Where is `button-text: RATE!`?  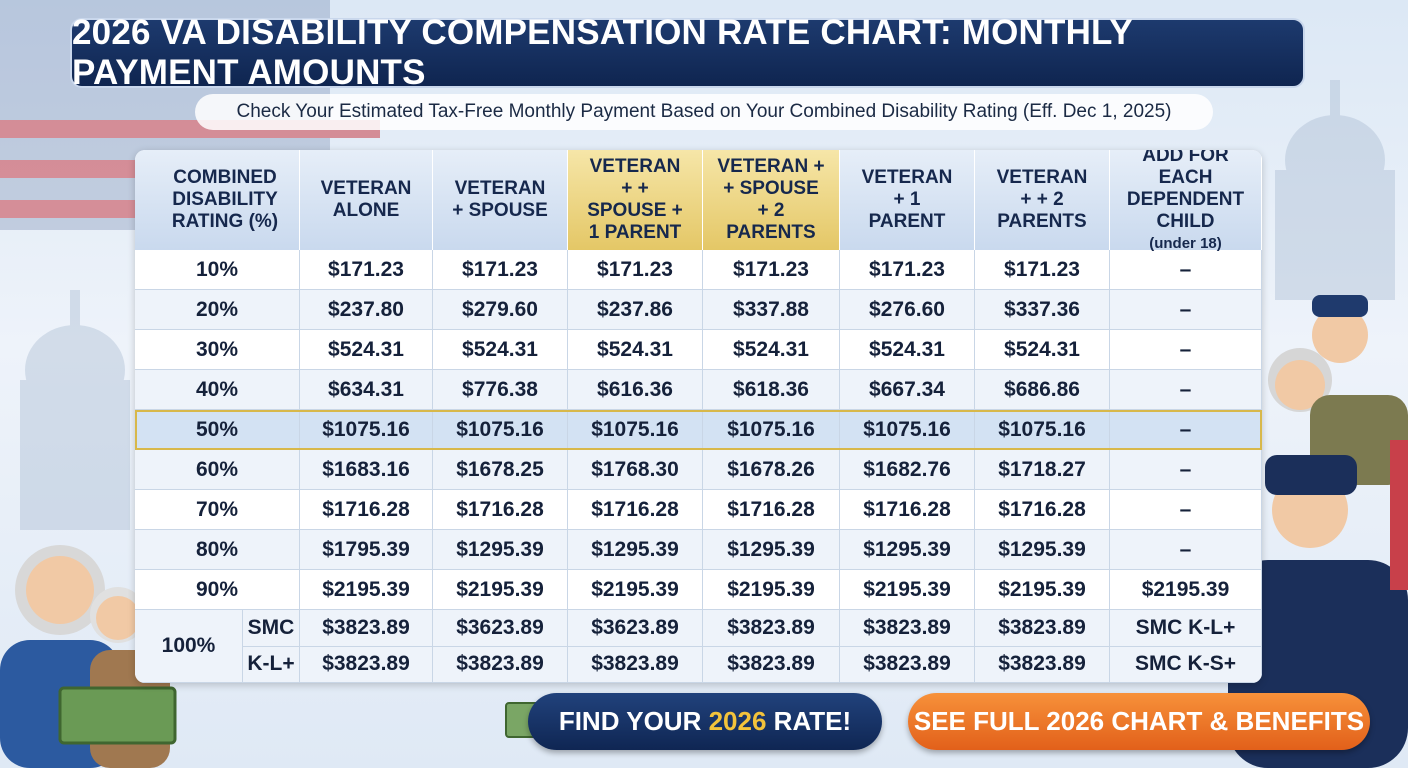 button-text: RATE! is located at coordinates (809, 721).